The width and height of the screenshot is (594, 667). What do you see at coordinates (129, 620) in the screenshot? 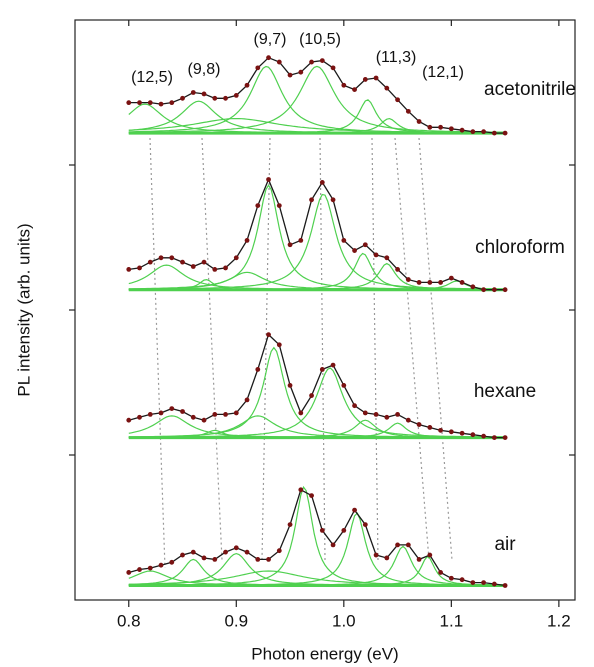
I see `x-tick-label: 0.8` at bounding box center [129, 620].